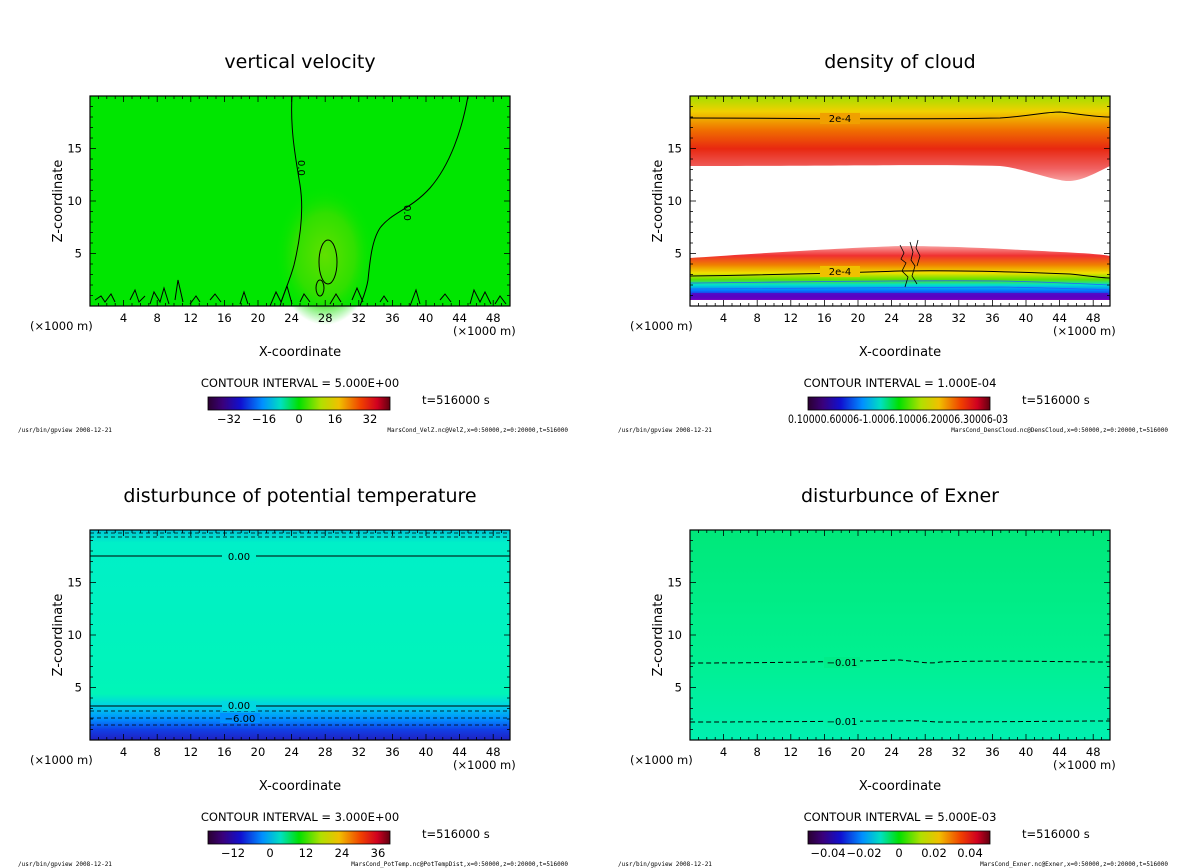 The image size is (1200, 868). What do you see at coordinates (342, 853) in the screenshot?
I see `colorbar-tick-label: 24` at bounding box center [342, 853].